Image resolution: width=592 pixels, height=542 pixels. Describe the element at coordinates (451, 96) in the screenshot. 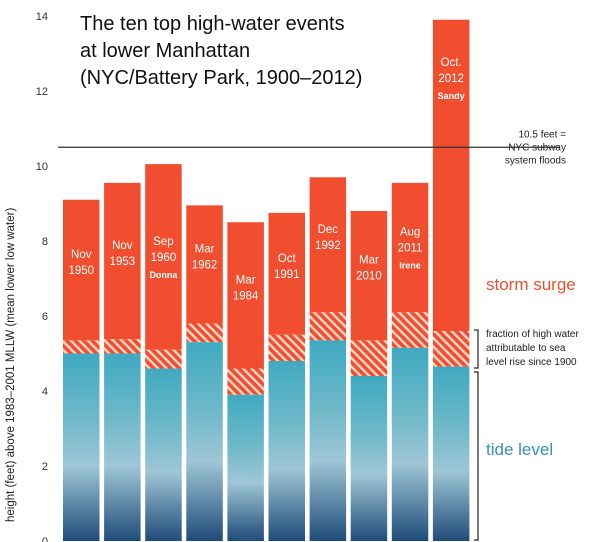

I see `bar-storm-name: Sandy` at that location.